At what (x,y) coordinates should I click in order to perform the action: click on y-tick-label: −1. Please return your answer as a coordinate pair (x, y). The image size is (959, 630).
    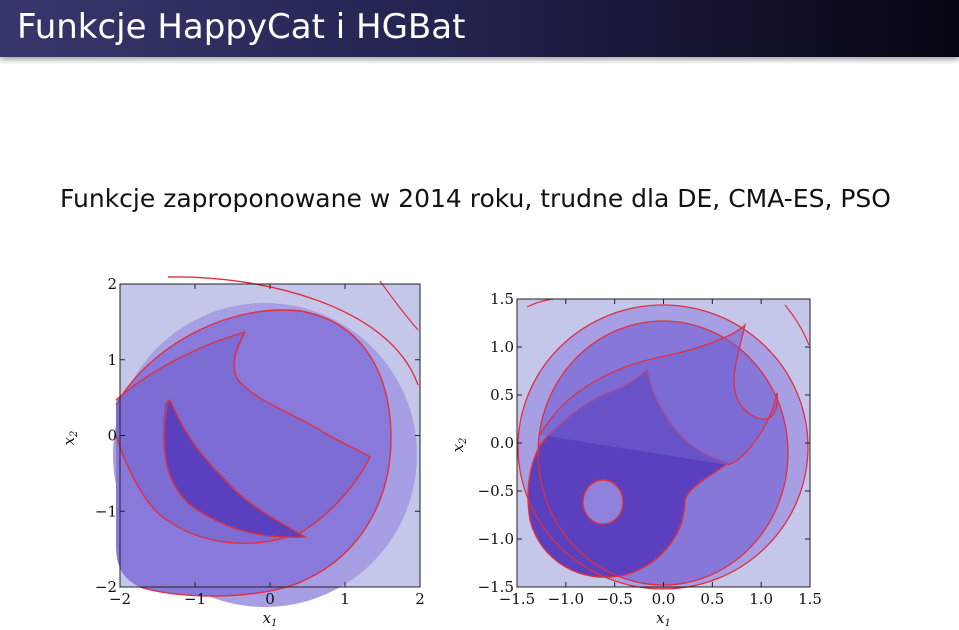
    Looking at the image, I should click on (106, 511).